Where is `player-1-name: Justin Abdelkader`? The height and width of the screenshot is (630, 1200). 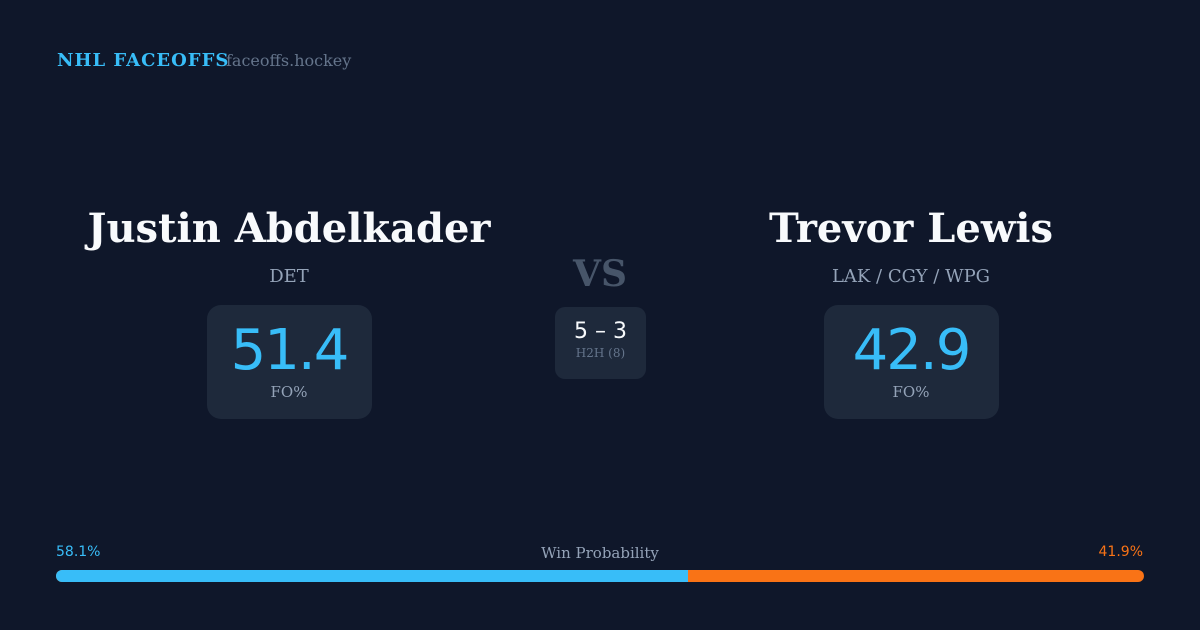
player-1-name: Justin Abdelkader is located at coordinates (289, 228).